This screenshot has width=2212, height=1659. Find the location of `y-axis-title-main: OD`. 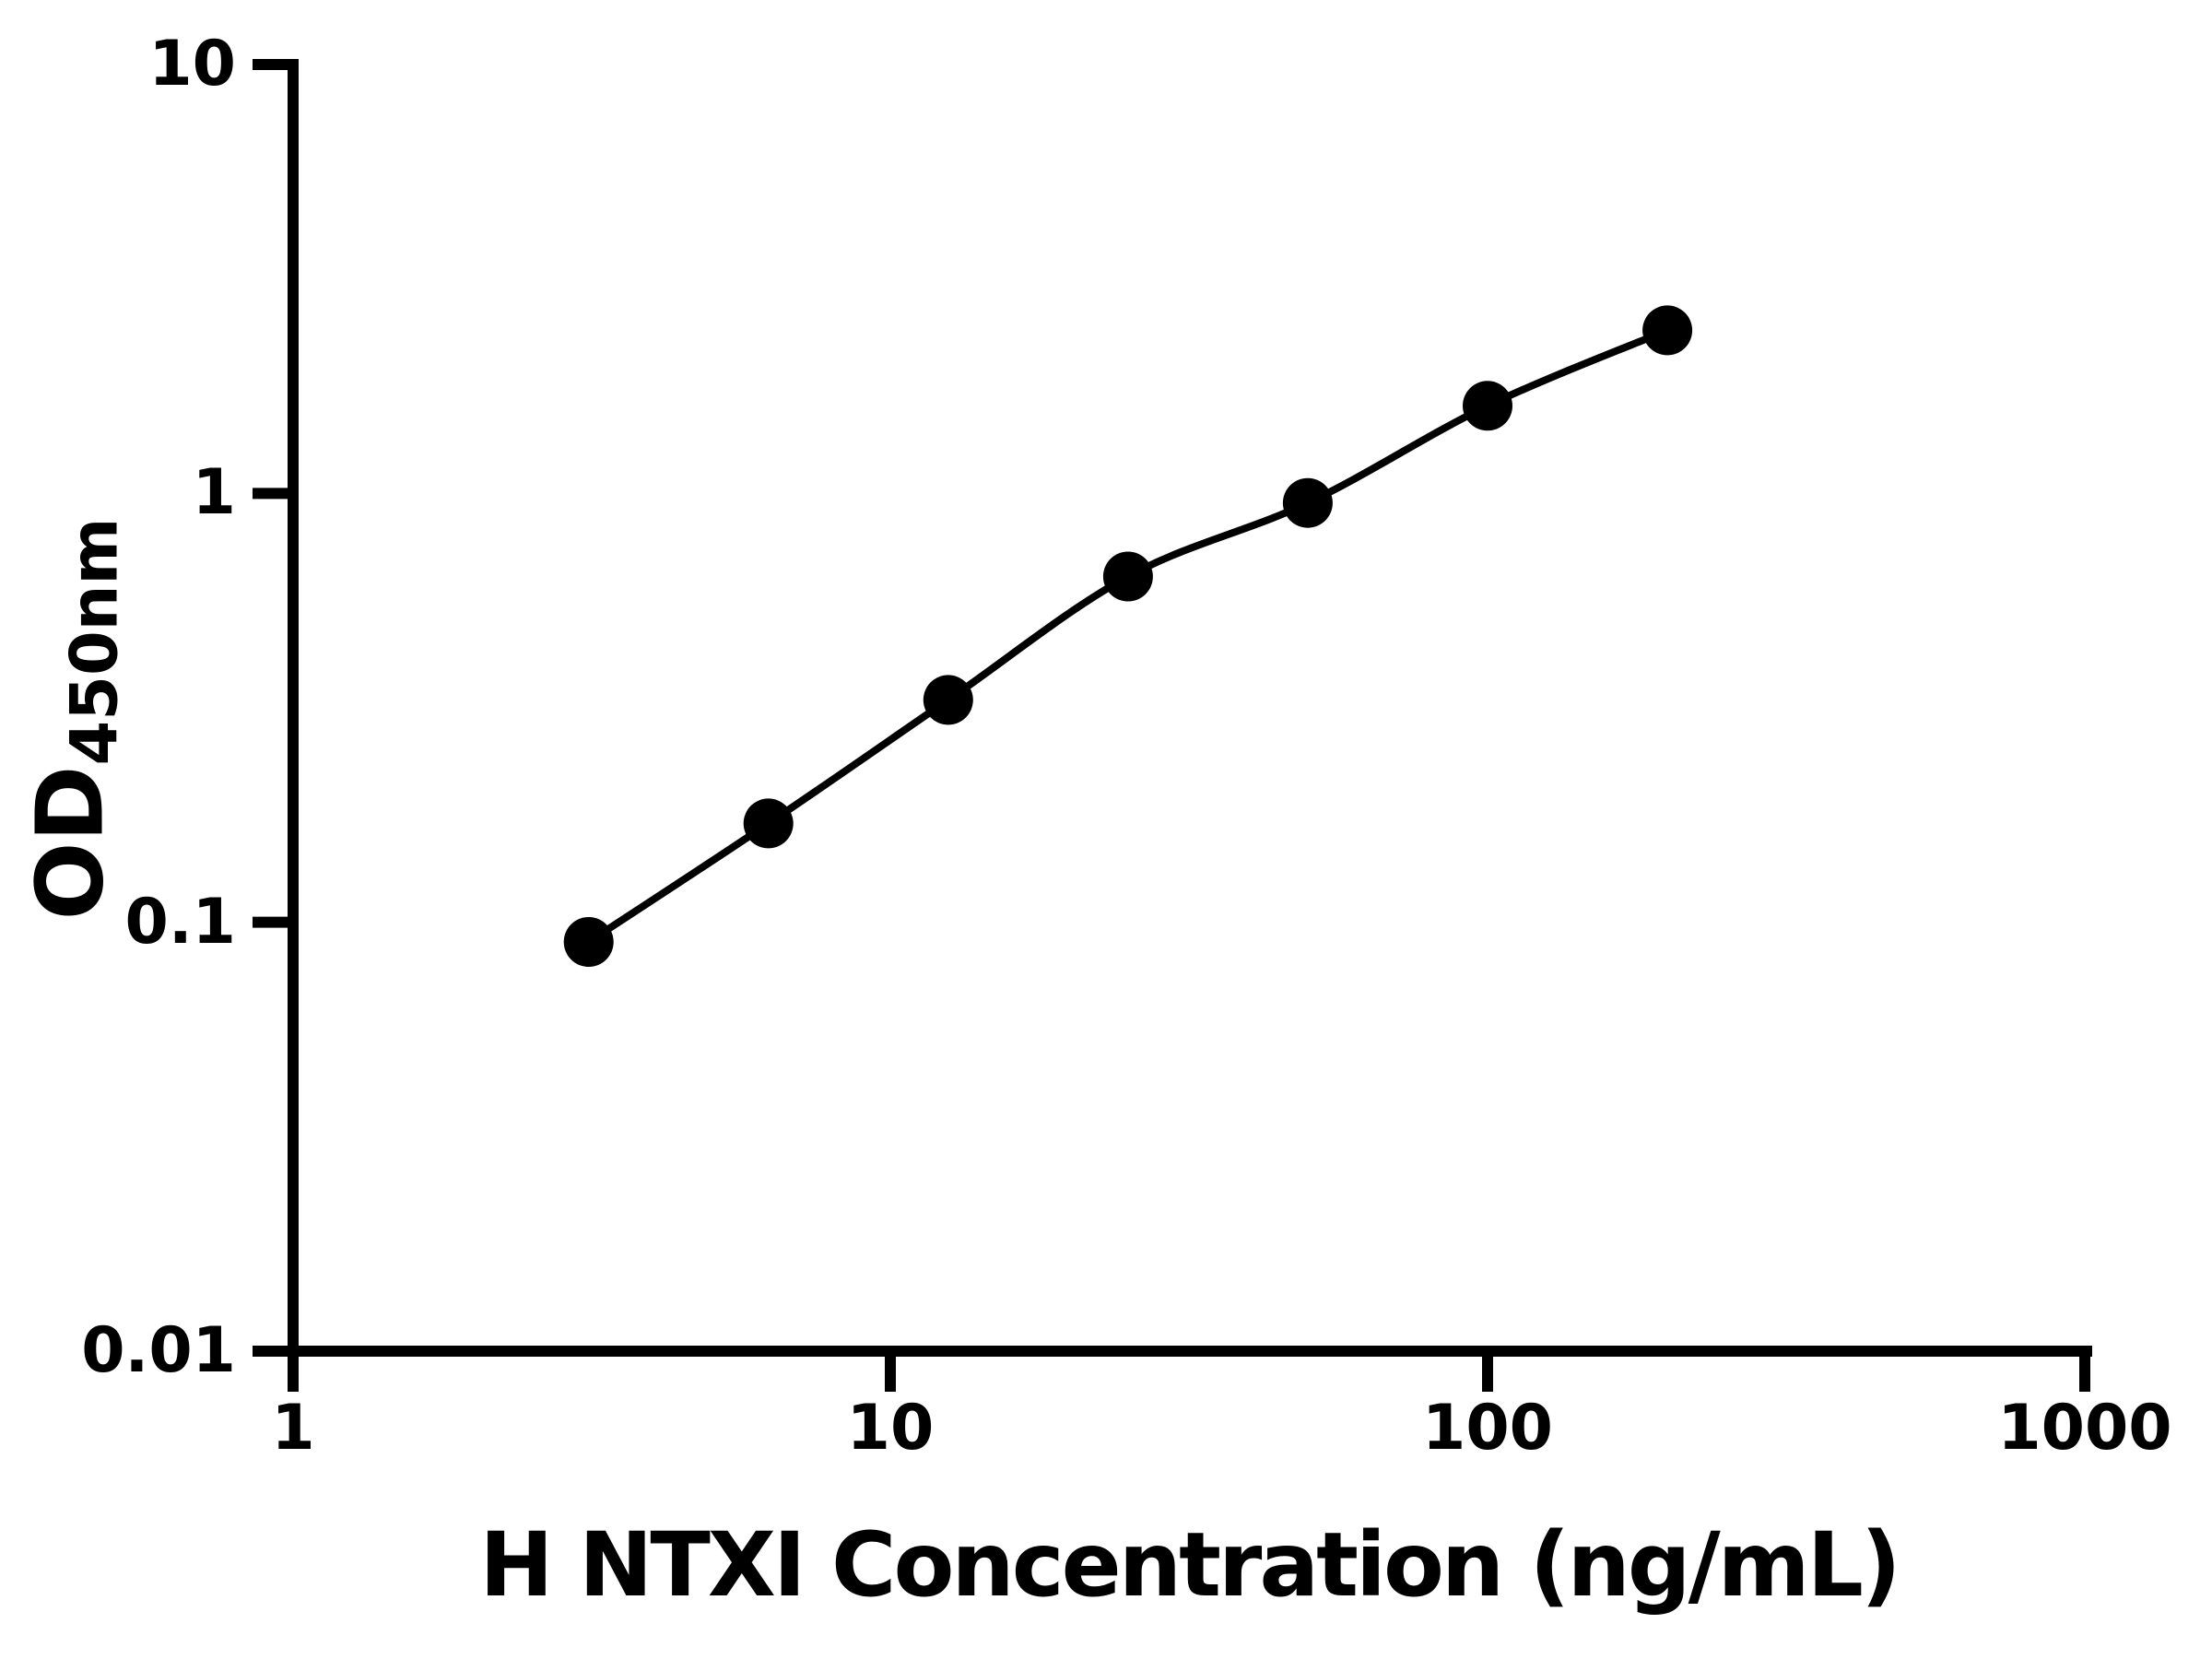

y-axis-title-main: OD is located at coordinates (70, 843).